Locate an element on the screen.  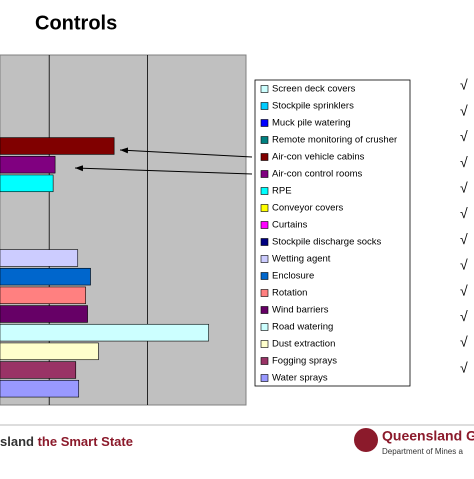
legend-label: Wetting agent is located at coordinates (301, 259).